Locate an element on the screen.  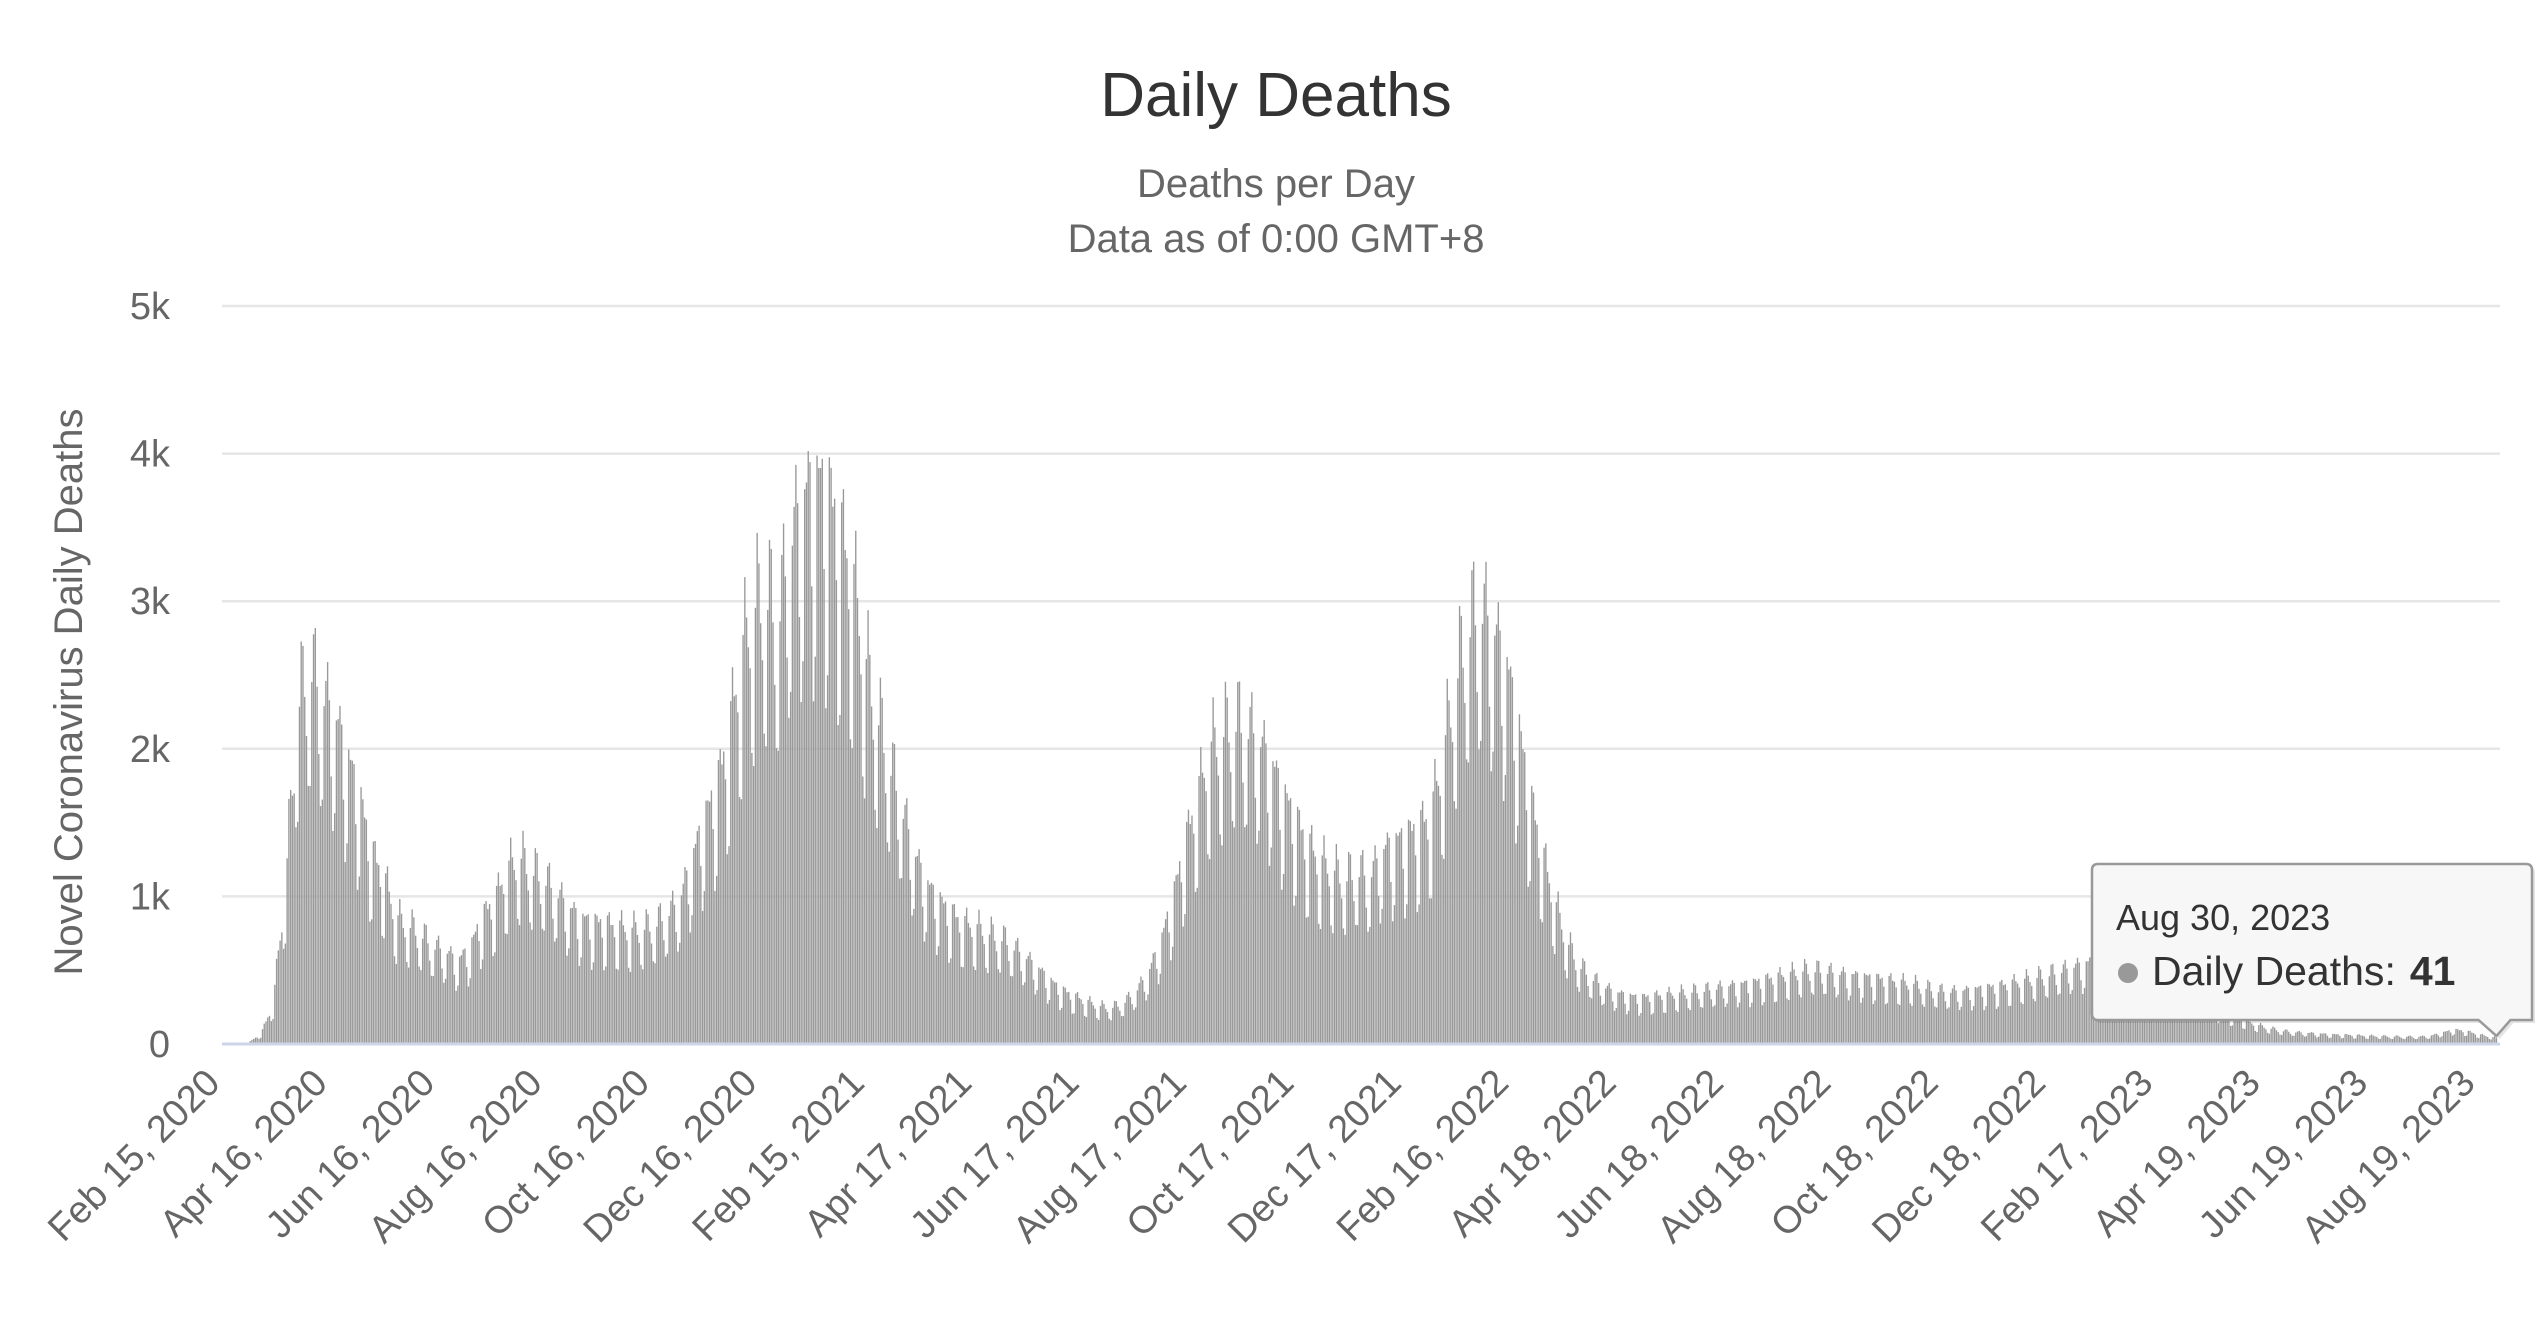
y-axis-ticks: 0 1k 2k 3k 4k 5k is located at coordinates (150, 676).